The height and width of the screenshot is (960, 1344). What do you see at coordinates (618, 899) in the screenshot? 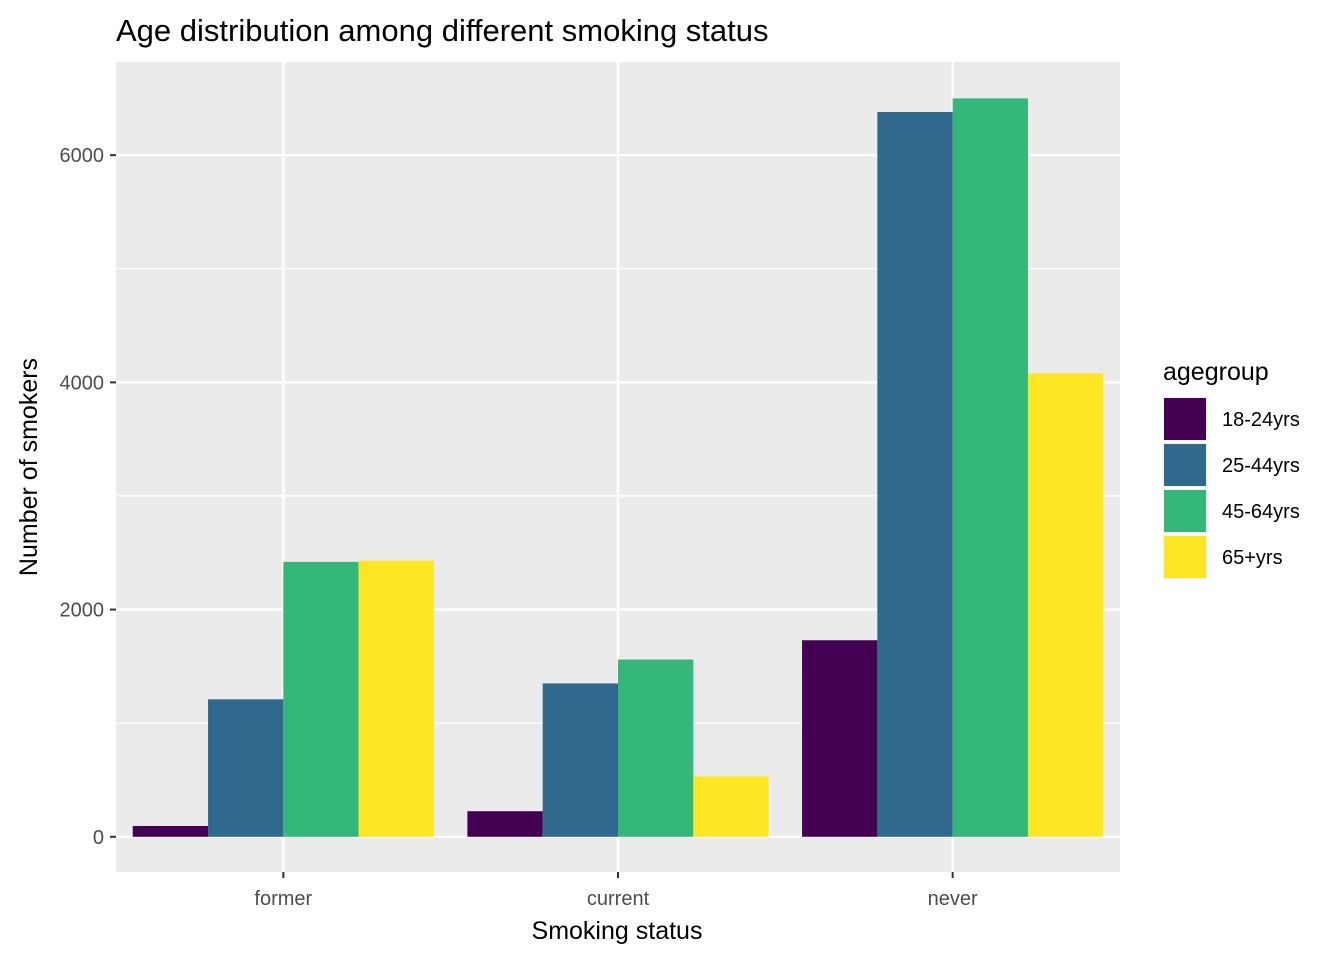
I see `x-tick-label: current` at bounding box center [618, 899].